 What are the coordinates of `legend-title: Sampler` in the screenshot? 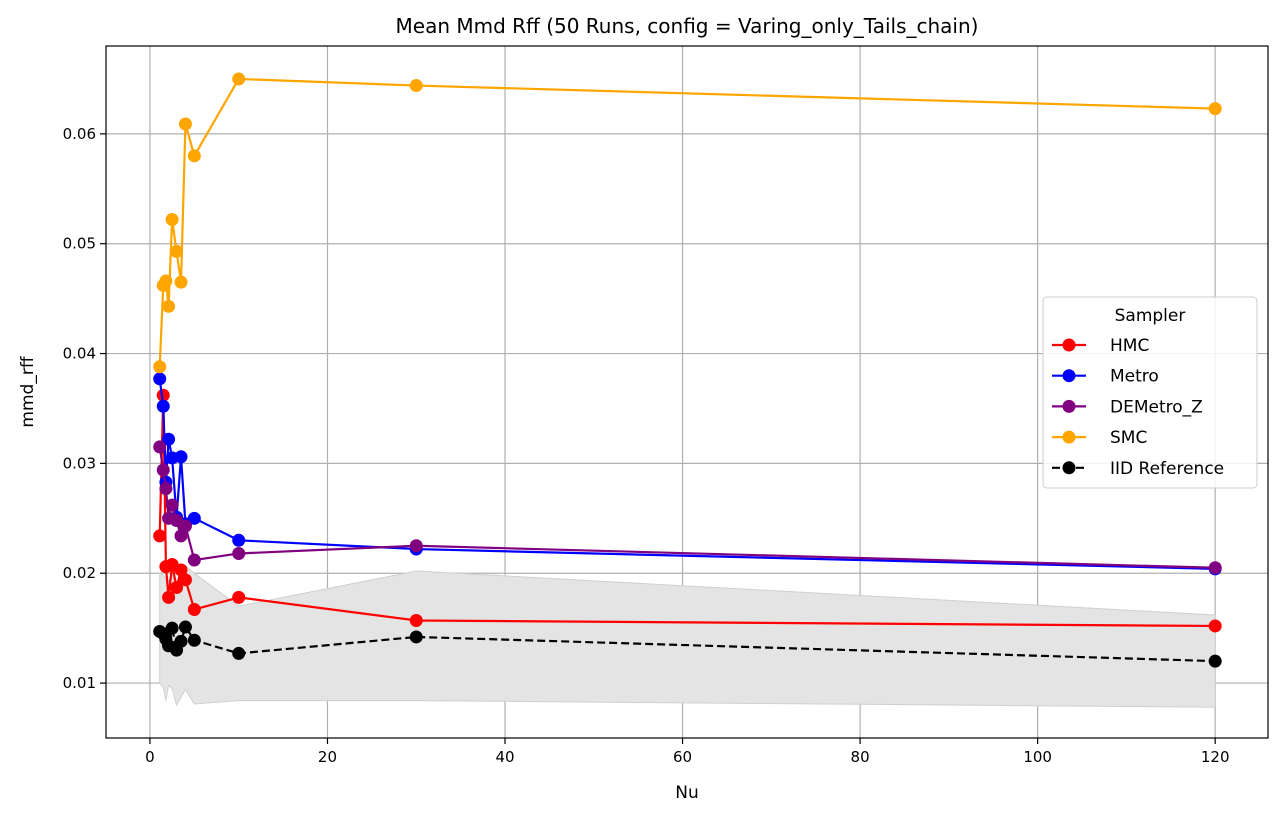 It's located at (1150, 316).